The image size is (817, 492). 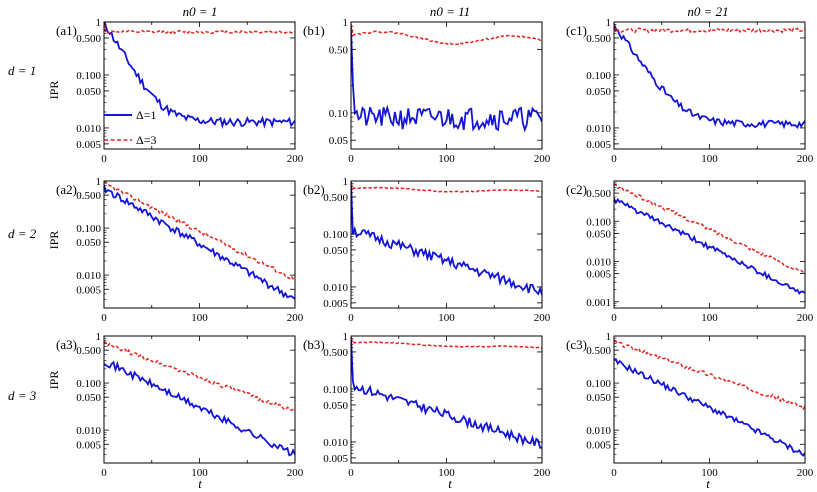 What do you see at coordinates (598, 303) in the screenshot?
I see `y-tick-label: 0.001` at bounding box center [598, 303].